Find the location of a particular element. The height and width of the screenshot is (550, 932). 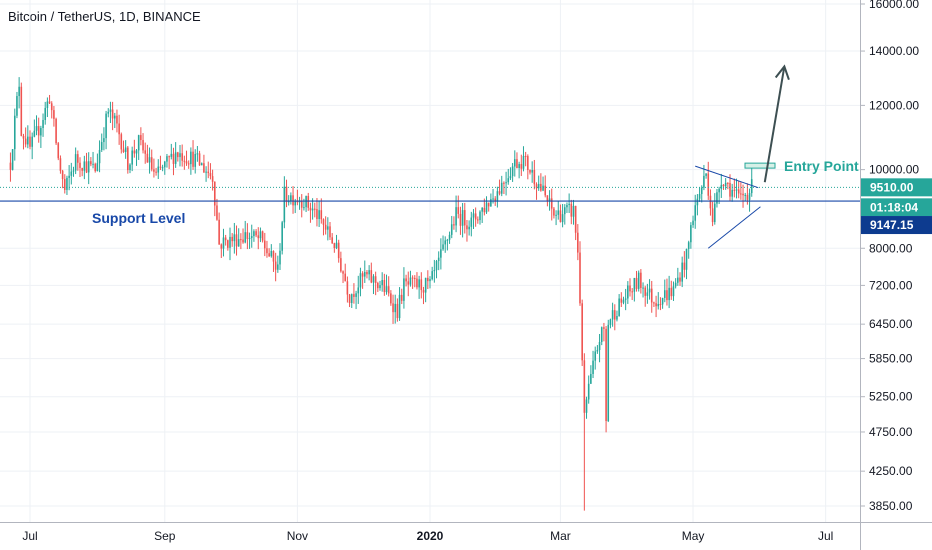

entry-marker is located at coordinates (760, 165).